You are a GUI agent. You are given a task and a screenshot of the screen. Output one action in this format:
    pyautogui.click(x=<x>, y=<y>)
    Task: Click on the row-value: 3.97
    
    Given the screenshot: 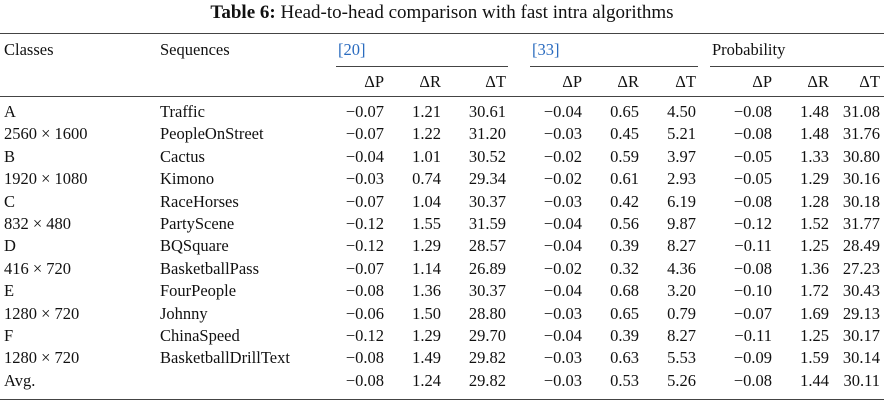 What is the action you would take?
    pyautogui.click(x=681, y=156)
    